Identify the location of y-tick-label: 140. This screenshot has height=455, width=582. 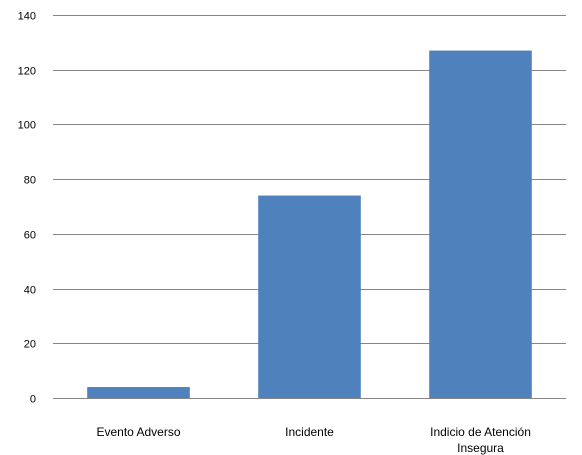
(27, 17).